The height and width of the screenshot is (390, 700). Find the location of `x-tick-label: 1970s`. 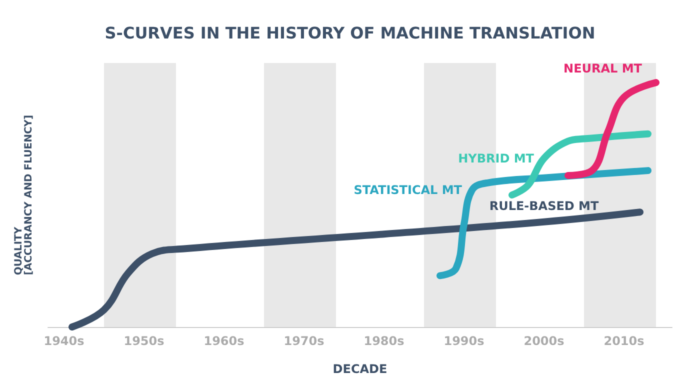

x-tick-label: 1970s is located at coordinates (304, 341).